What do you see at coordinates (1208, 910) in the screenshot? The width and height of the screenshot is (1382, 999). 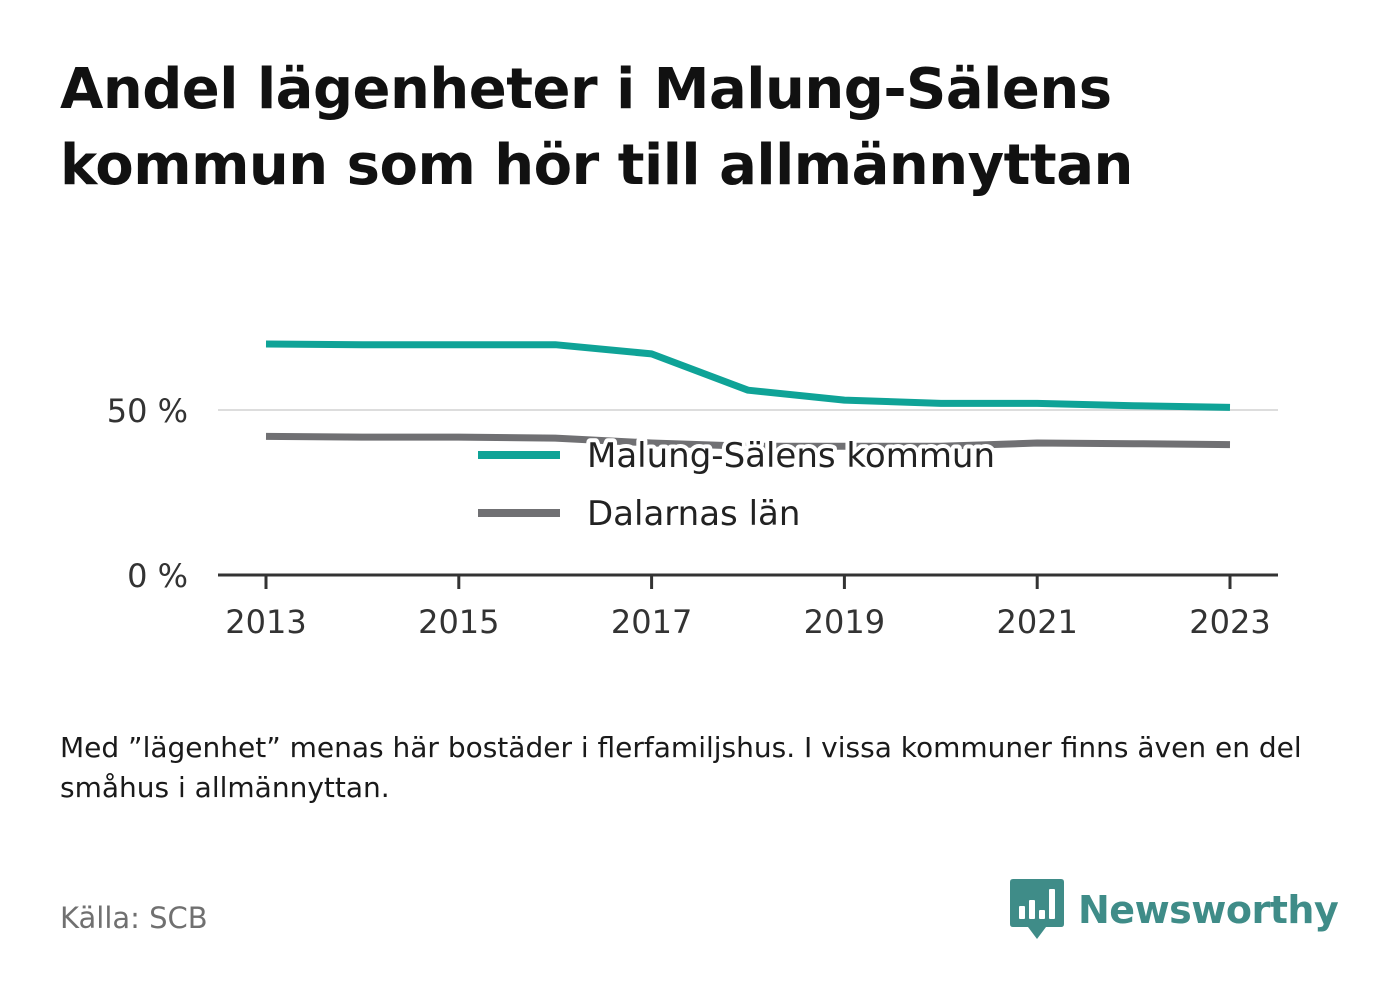 I see `brand-name: Newsworthy` at bounding box center [1208, 910].